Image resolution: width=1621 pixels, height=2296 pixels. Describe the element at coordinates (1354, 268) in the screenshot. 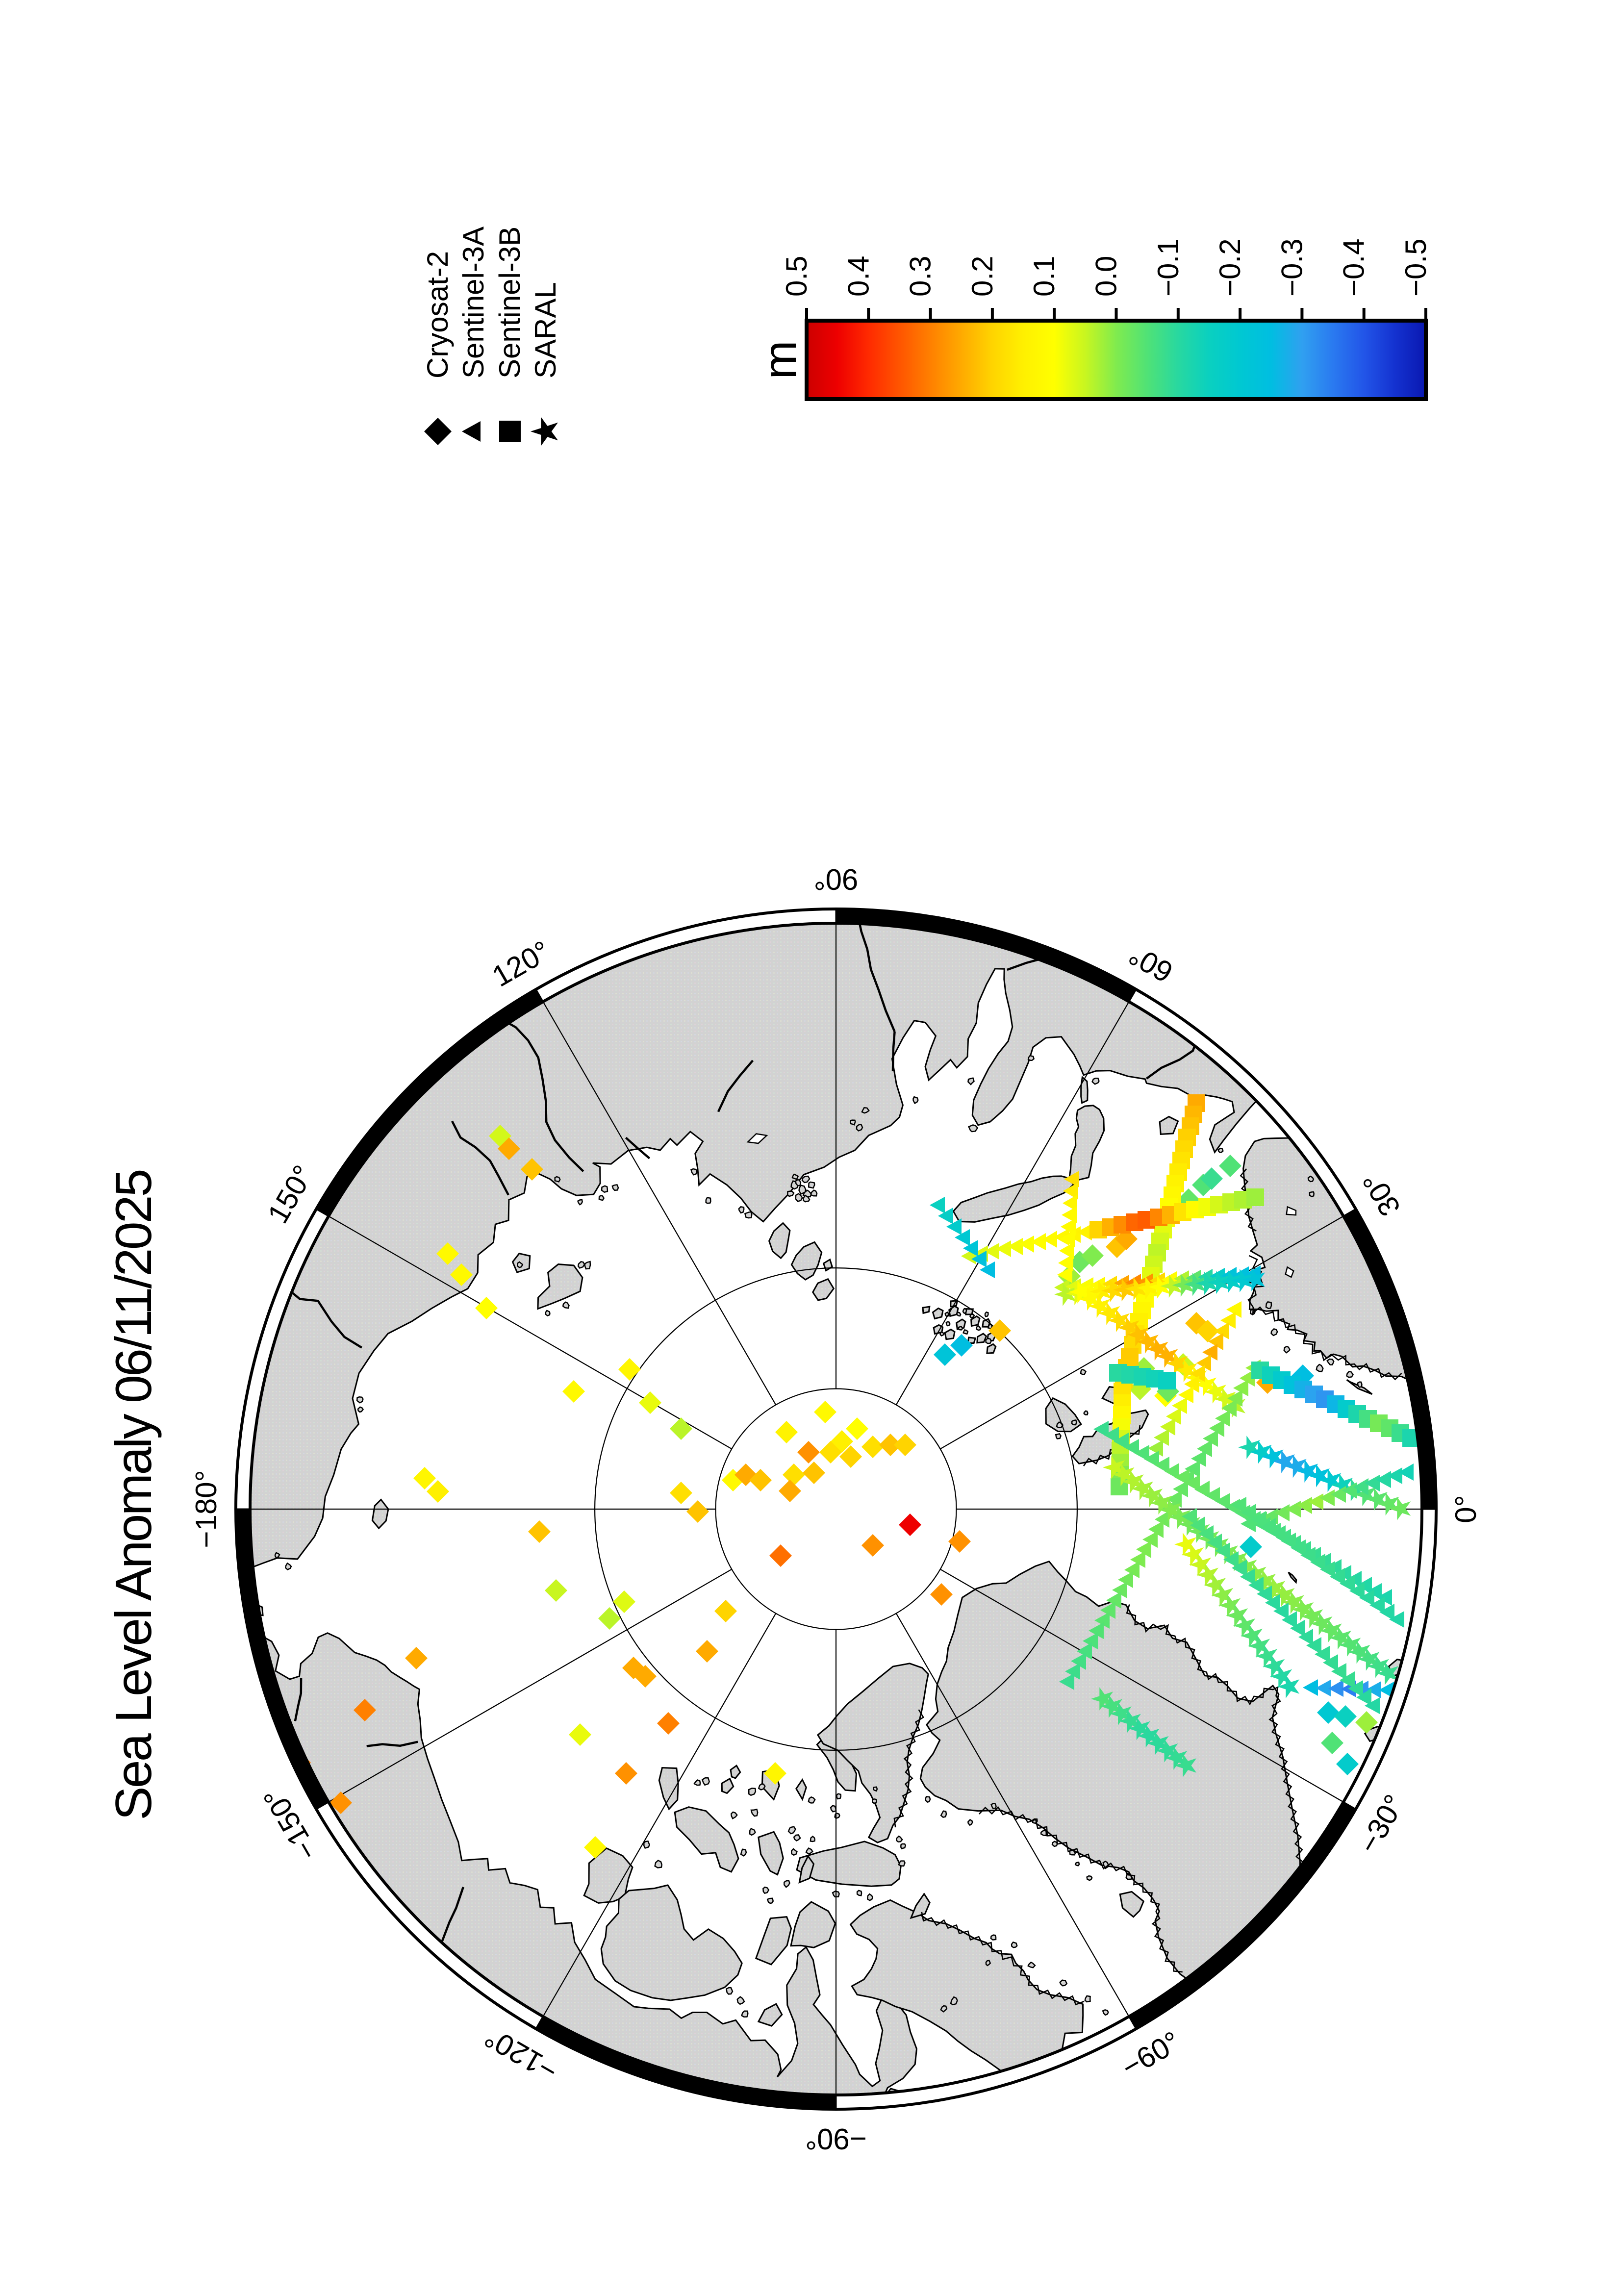

I see `svg-text: −0.4` at that location.